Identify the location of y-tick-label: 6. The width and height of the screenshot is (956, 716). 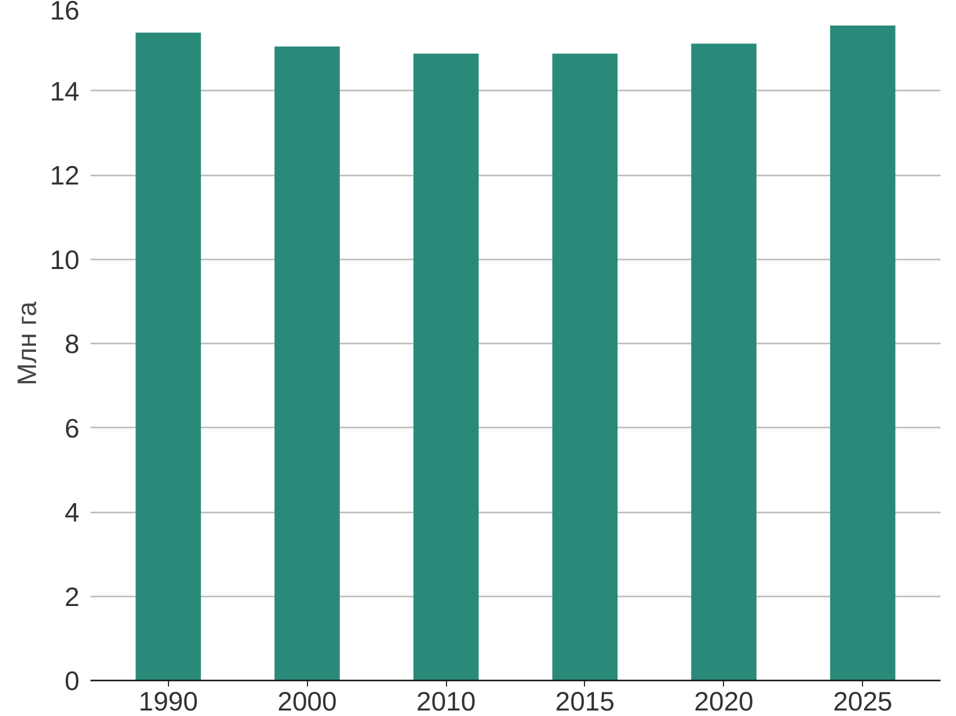
(72, 428).